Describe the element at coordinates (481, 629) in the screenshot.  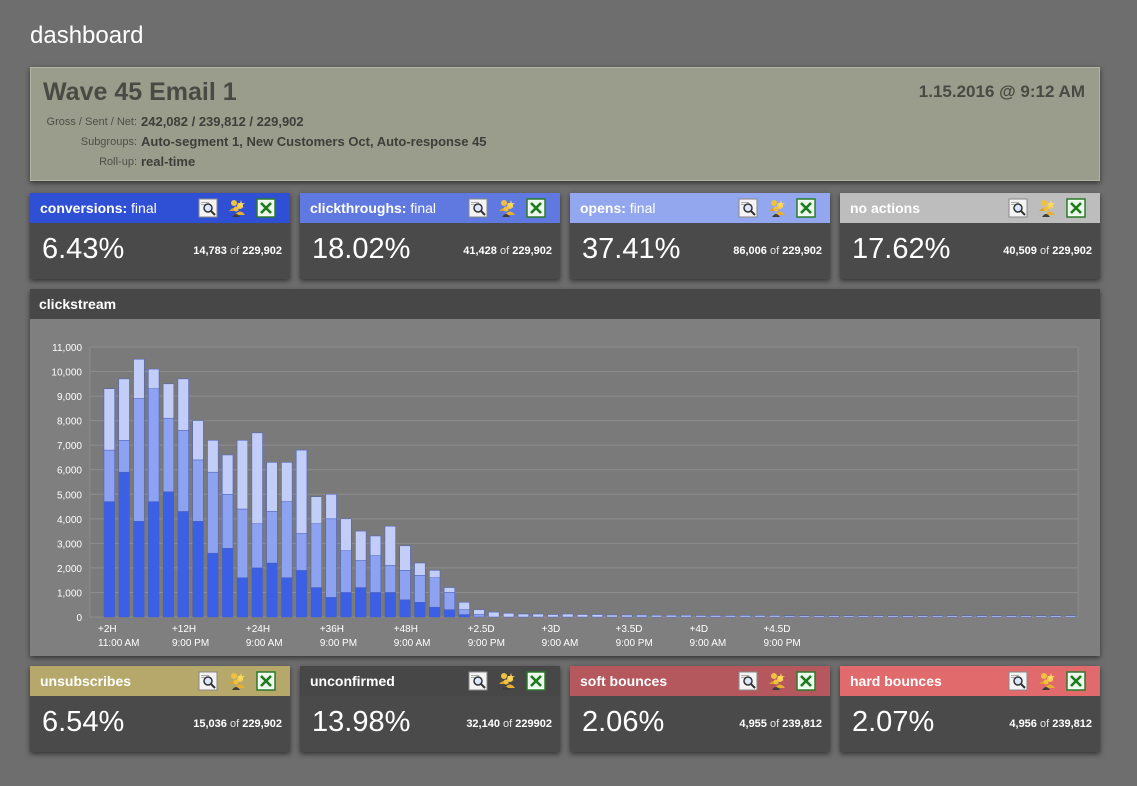
I see `x-tick-label: +2.5D` at that location.